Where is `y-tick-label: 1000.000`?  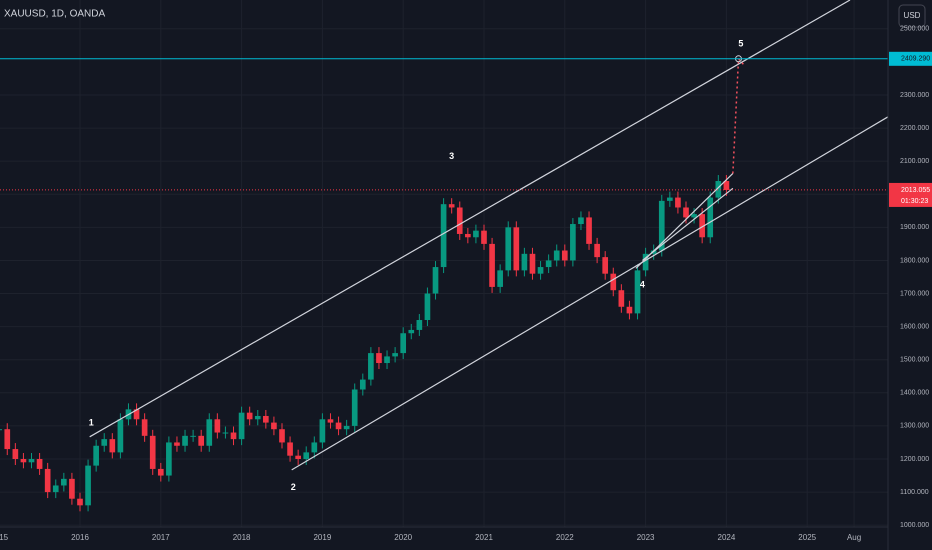 y-tick-label: 1000.000 is located at coordinates (914, 525).